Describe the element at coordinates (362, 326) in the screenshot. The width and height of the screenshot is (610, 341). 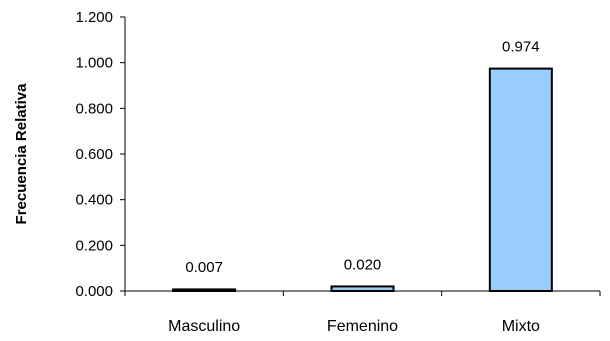
I see `x-tick-label: Femenino` at that location.